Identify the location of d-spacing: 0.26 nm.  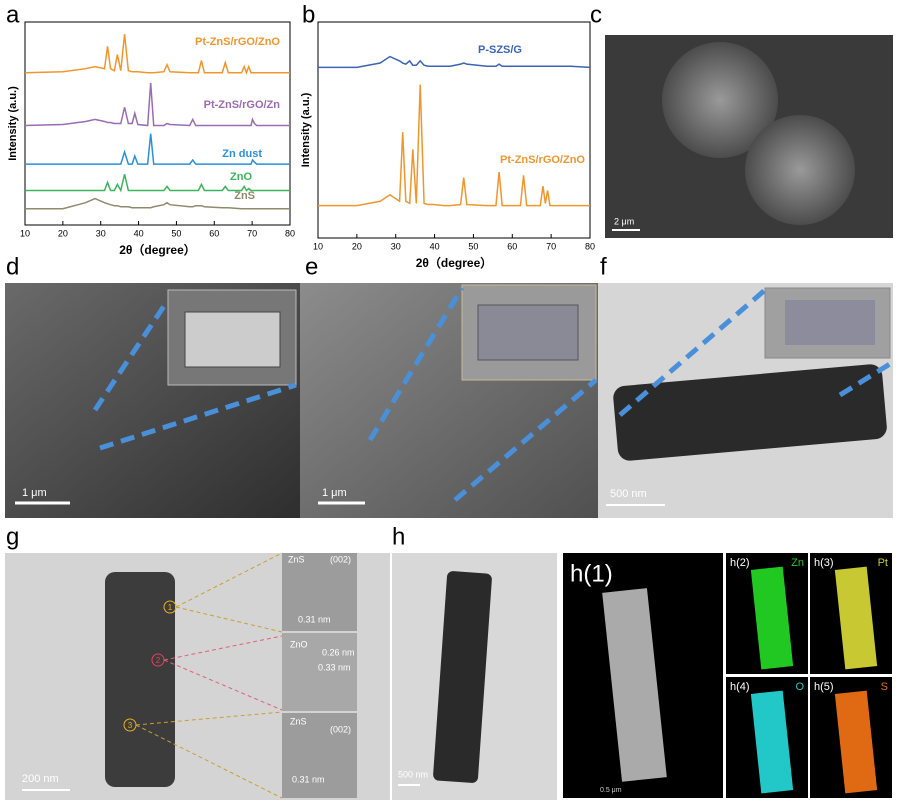
(338, 652).